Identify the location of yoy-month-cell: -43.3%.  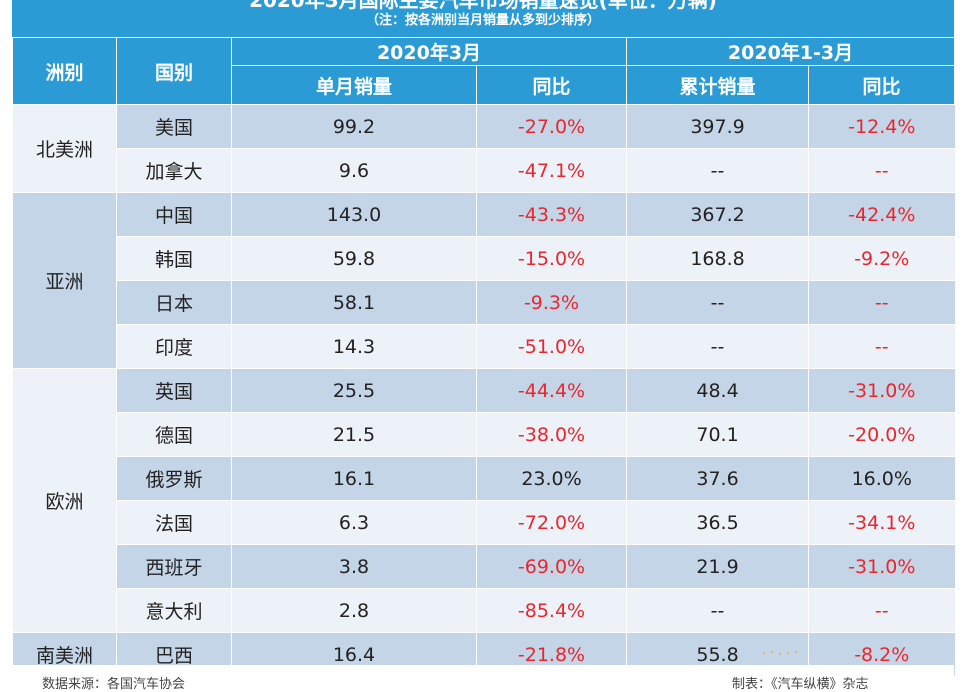
(551, 214).